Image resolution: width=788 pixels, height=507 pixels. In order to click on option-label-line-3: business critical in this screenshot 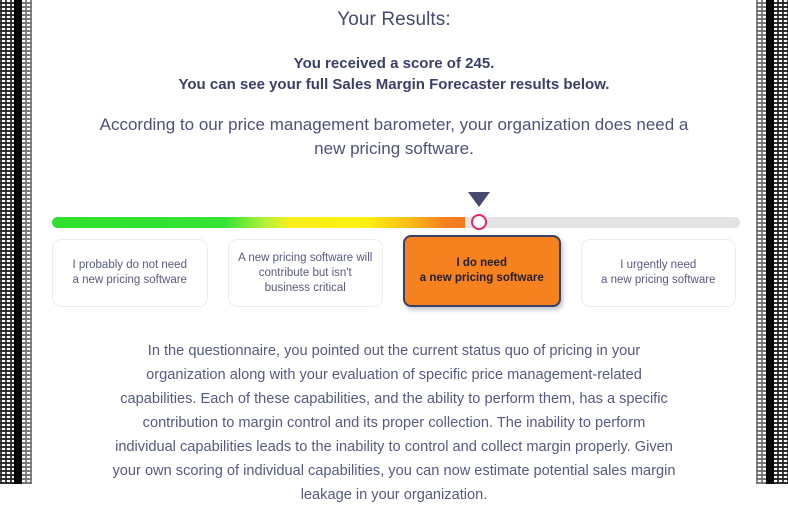, I will do `click(305, 287)`.